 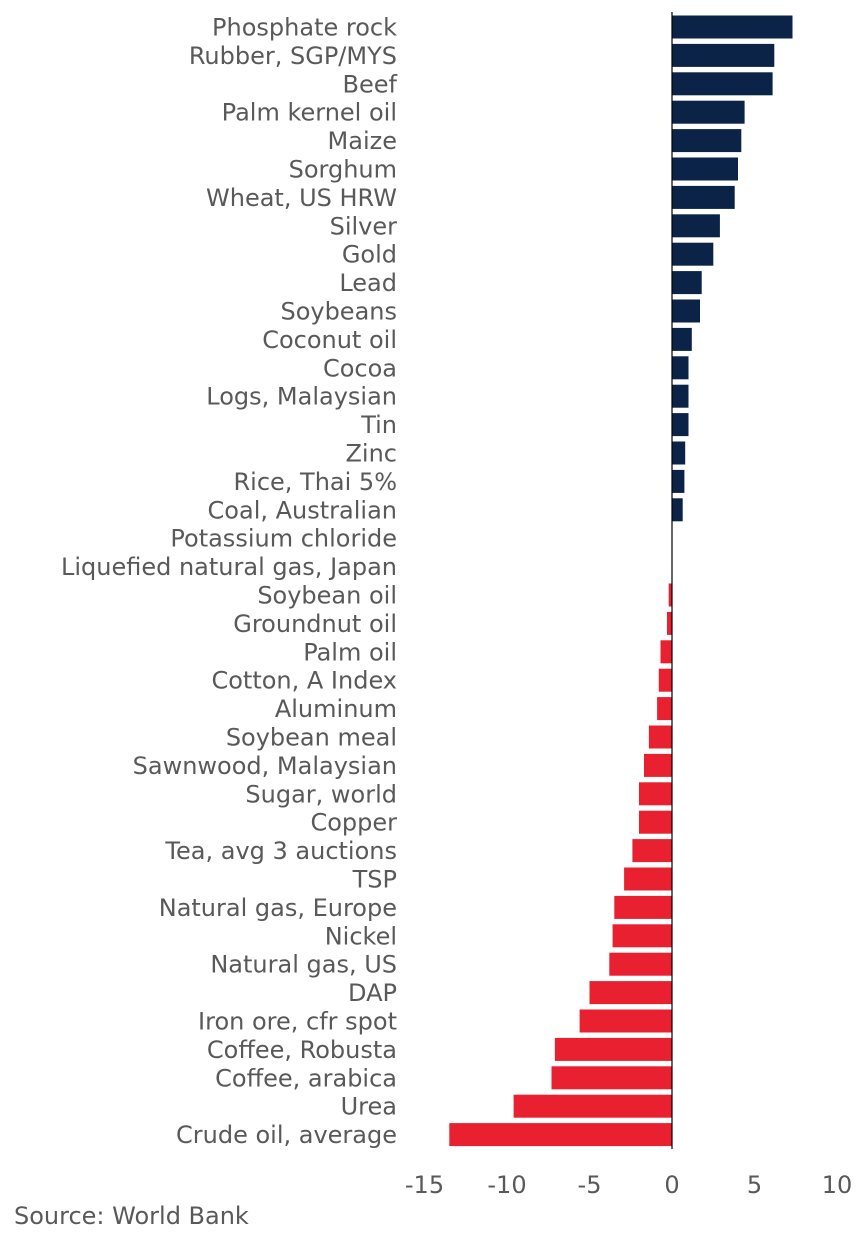 I want to click on category-label-lead: Lead, so click(x=368, y=283).